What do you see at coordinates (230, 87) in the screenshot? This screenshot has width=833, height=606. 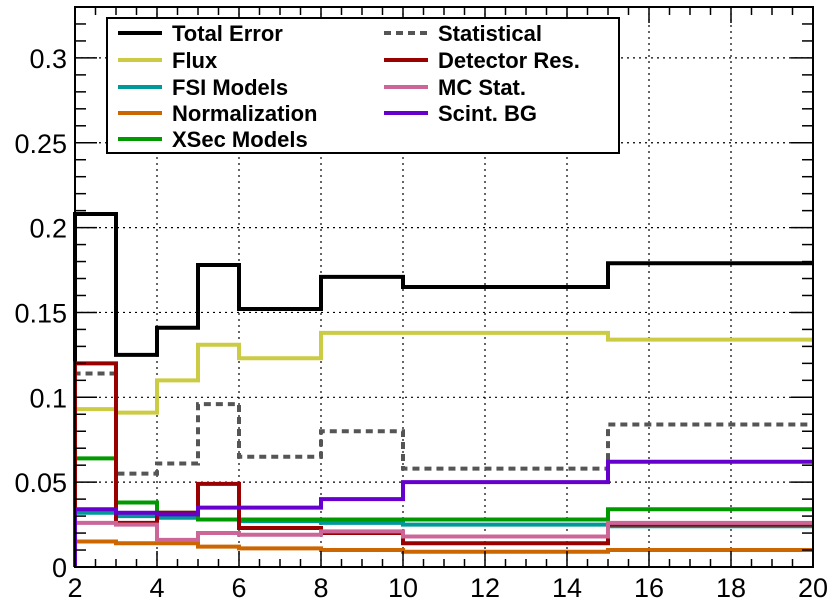 I see `legend-label: FSI Models` at bounding box center [230, 87].